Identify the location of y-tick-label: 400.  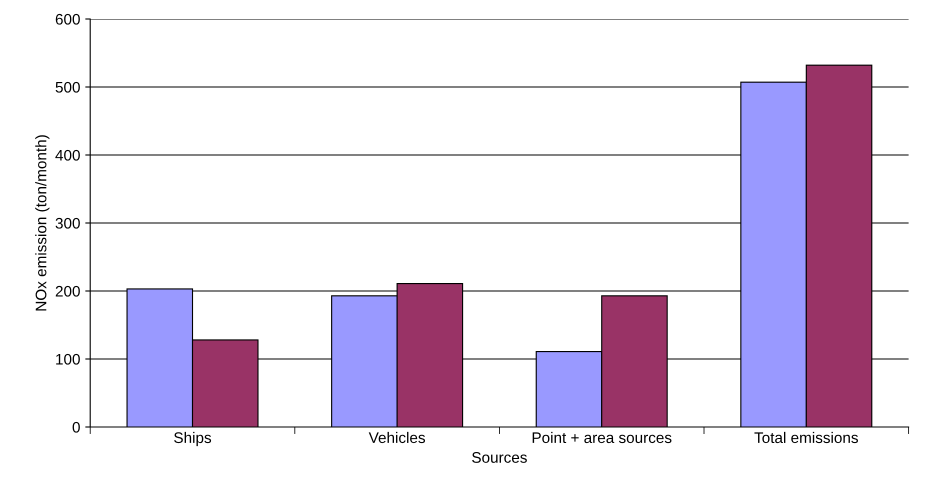
(67, 155).